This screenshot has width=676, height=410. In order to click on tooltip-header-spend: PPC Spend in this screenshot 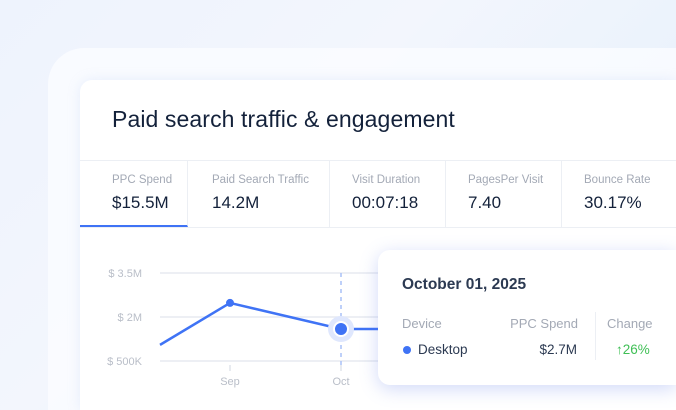, I will do `click(544, 323)`.